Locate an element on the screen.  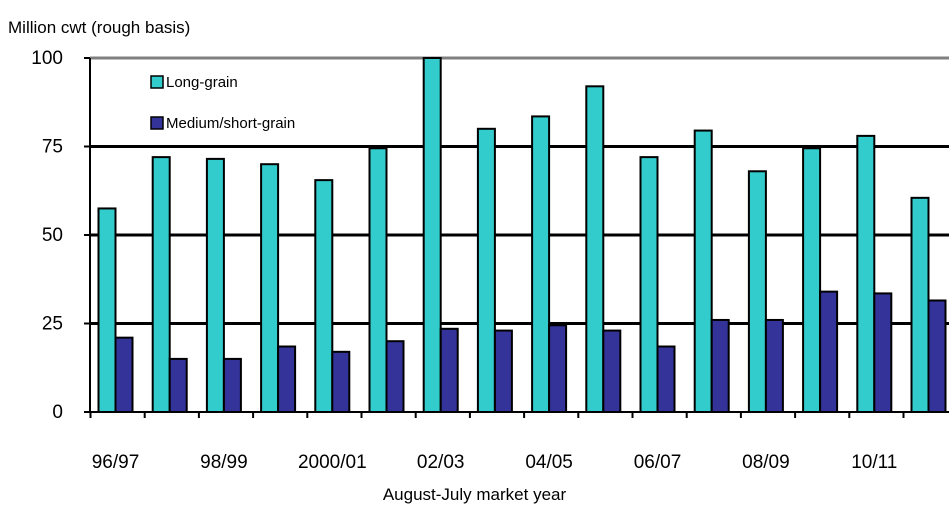
x-tick-label: 08/09 is located at coordinates (766, 462).